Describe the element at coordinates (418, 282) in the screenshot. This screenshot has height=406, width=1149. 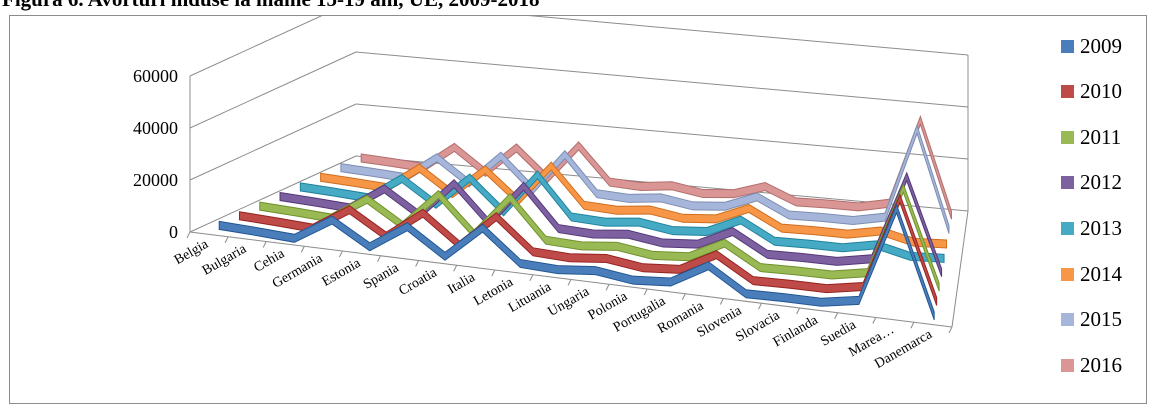
I see `x-tick-label: Croatia` at that location.